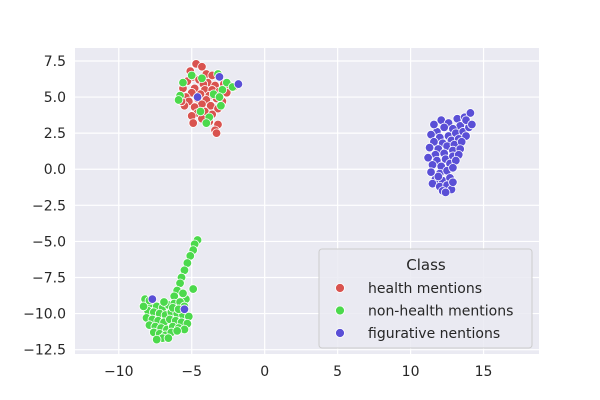 This screenshot has width=600, height=400. What do you see at coordinates (44, 351) in the screenshot?
I see `y-tick-label: −12.5` at bounding box center [44, 351].